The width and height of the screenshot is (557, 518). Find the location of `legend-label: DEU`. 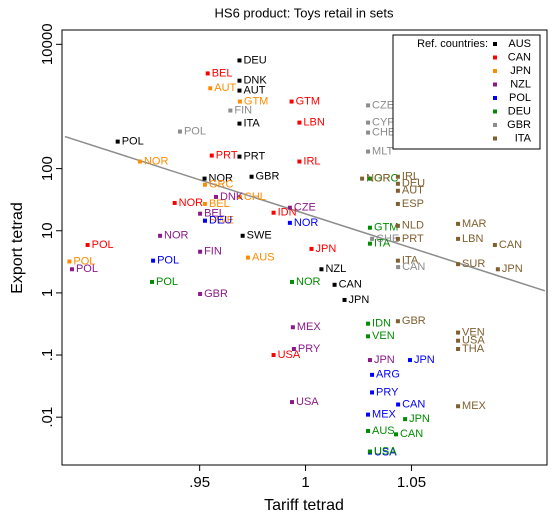

legend-label: DEU is located at coordinates (519, 111).